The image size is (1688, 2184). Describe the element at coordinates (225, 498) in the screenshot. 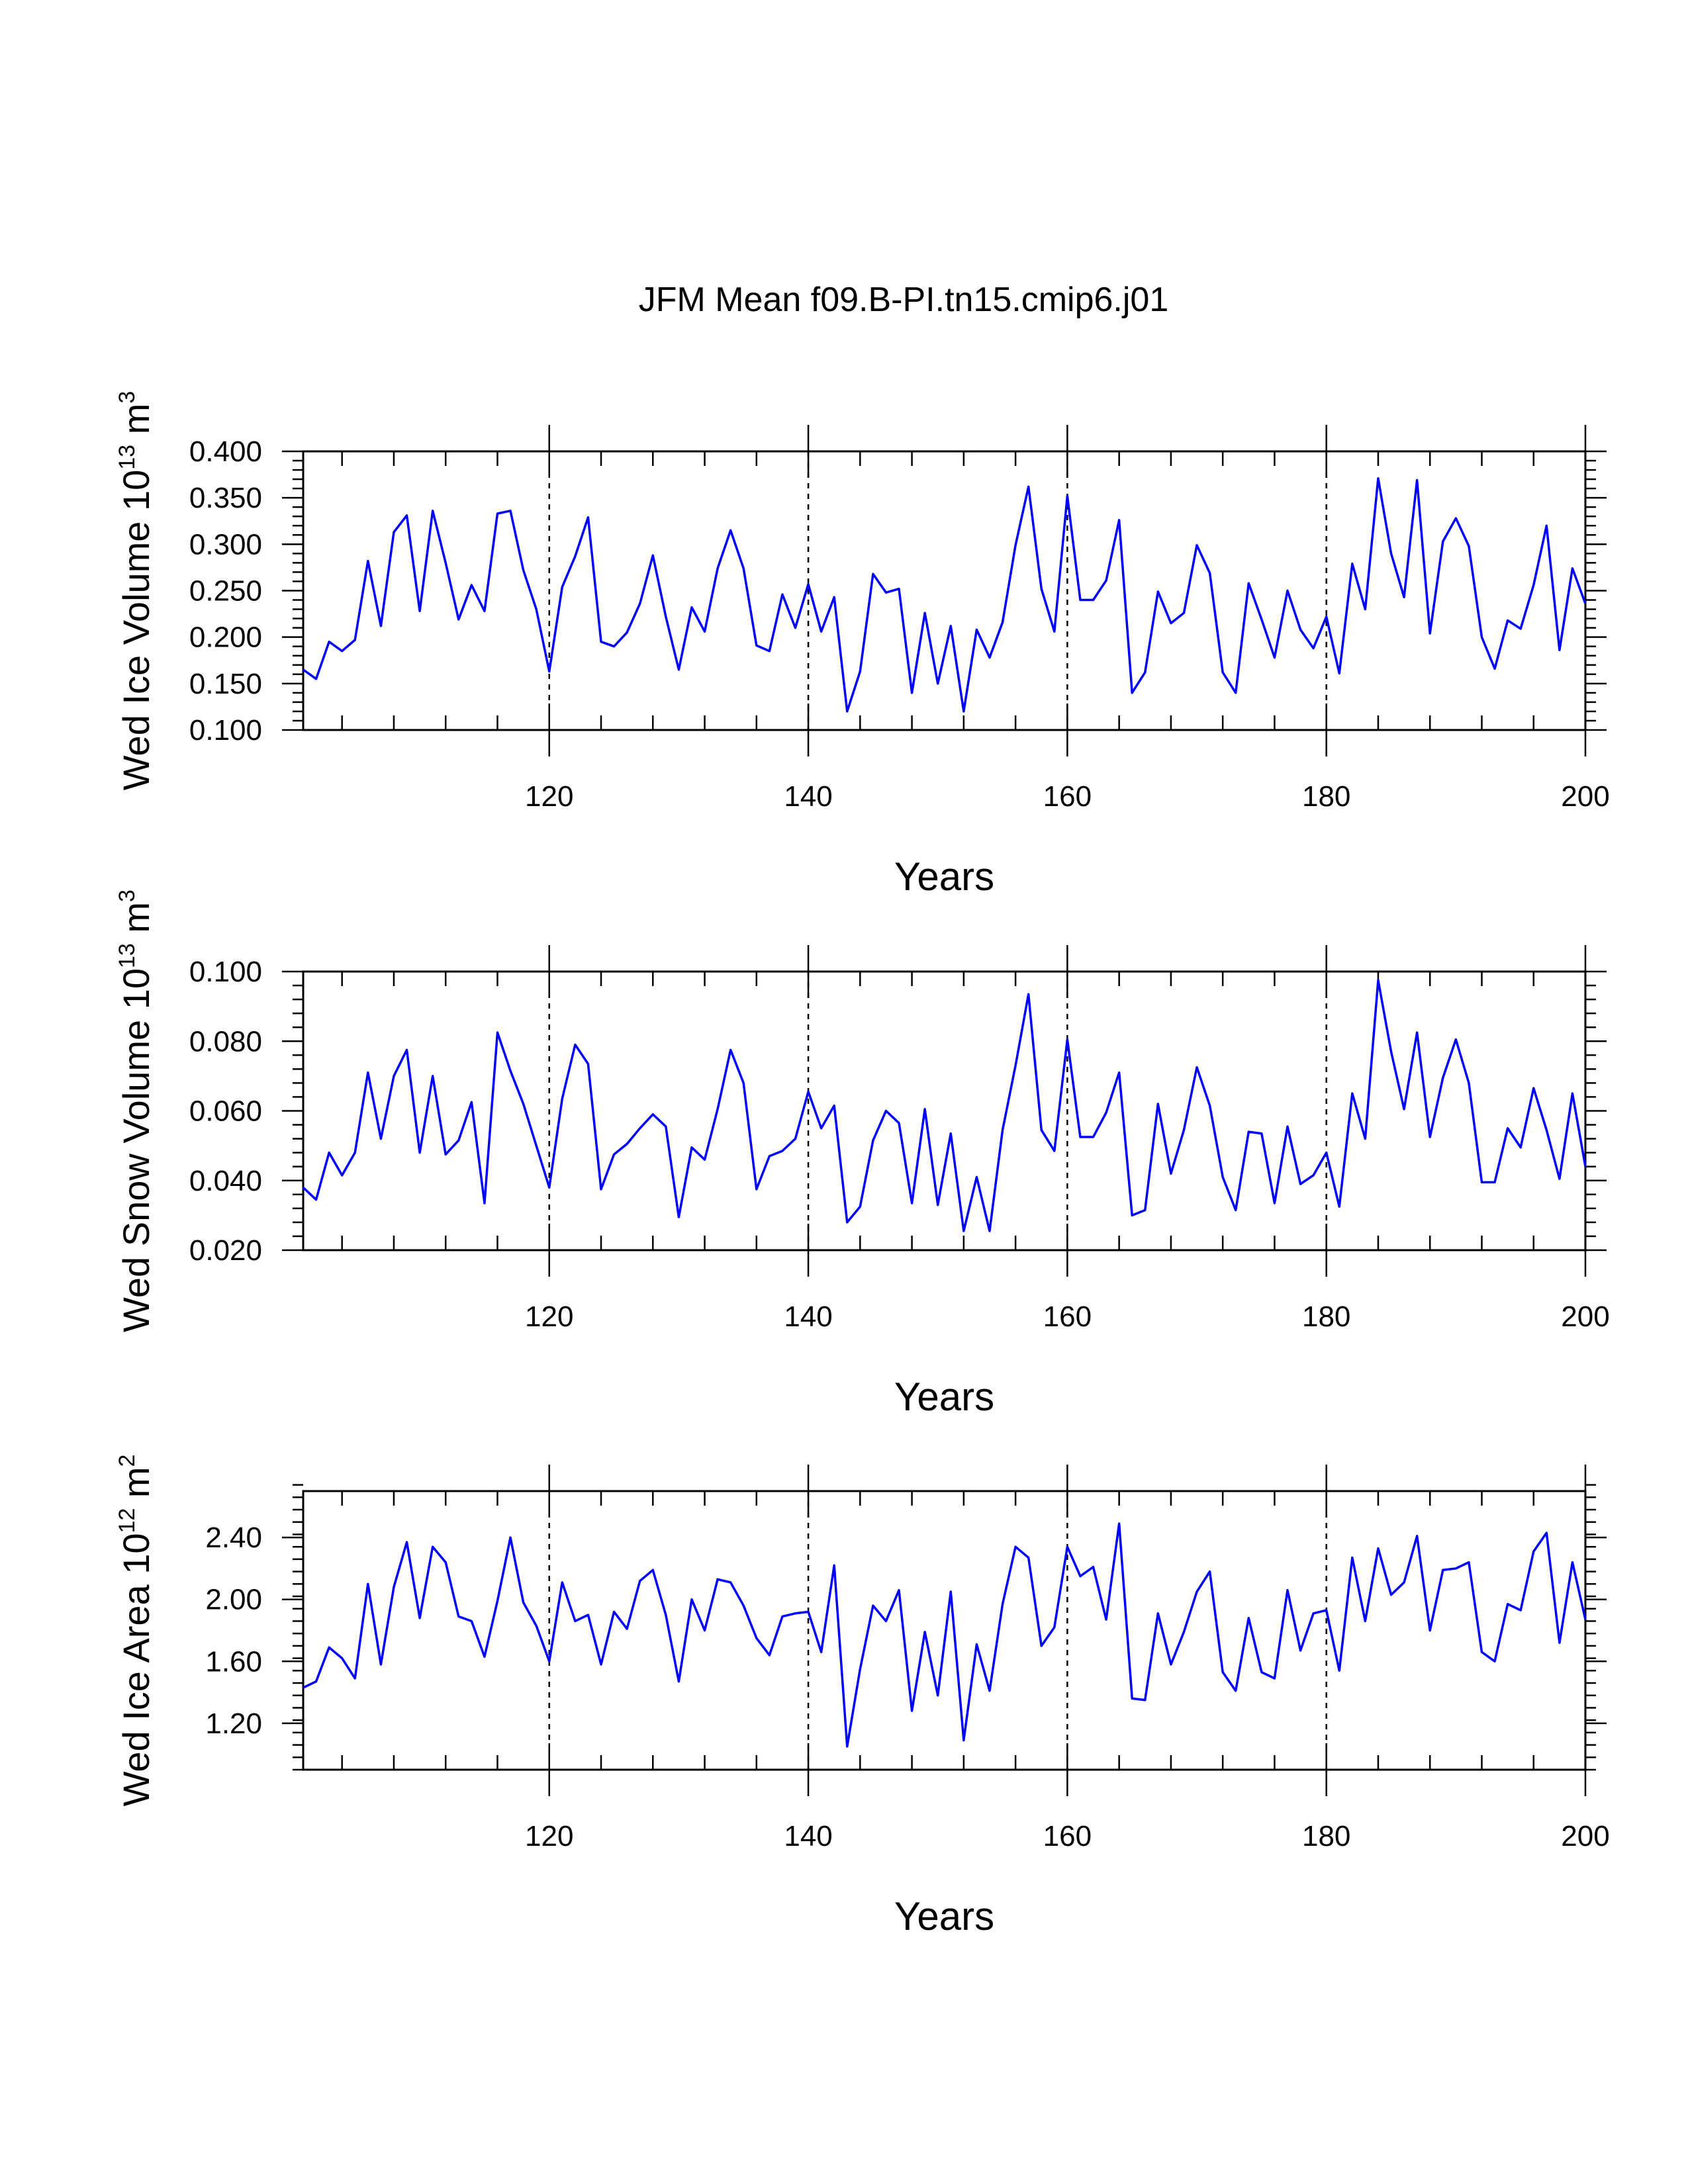

I see `y-tick-label: 0.350` at that location.